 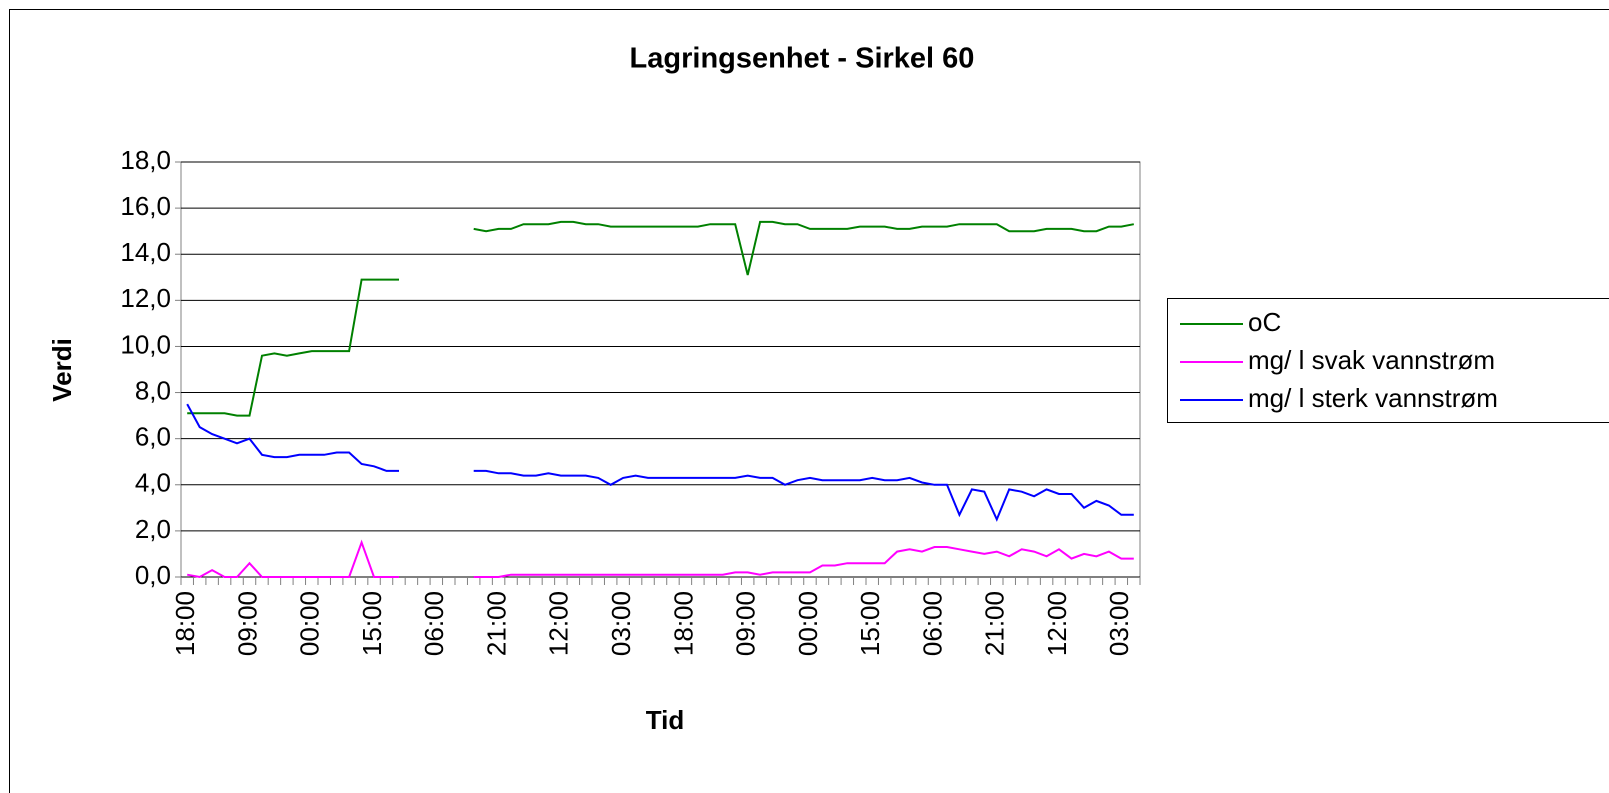 I want to click on y-tick-label: 14,0, so click(x=145, y=252).